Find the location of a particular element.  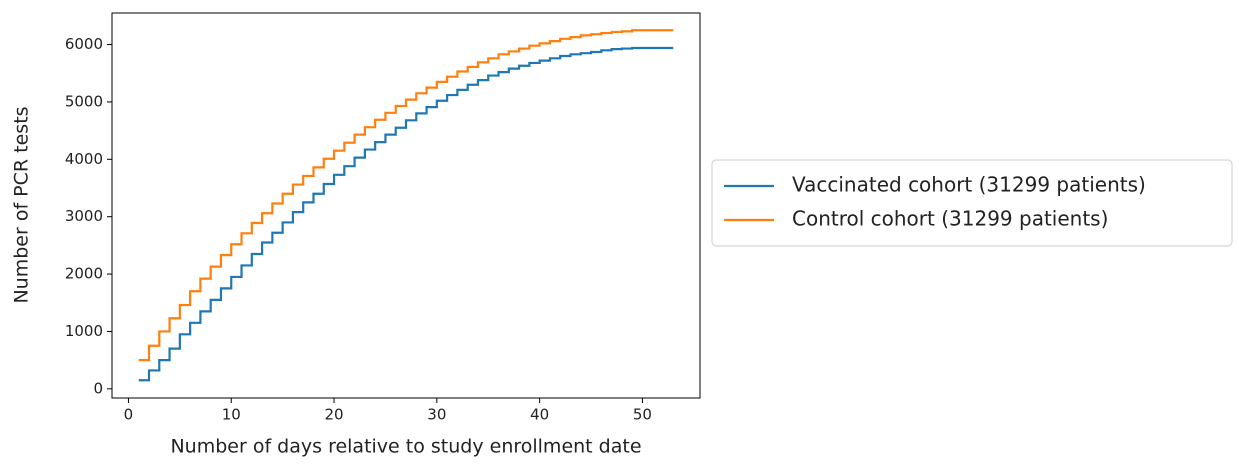

y-tick-label: 4000 is located at coordinates (84, 159).